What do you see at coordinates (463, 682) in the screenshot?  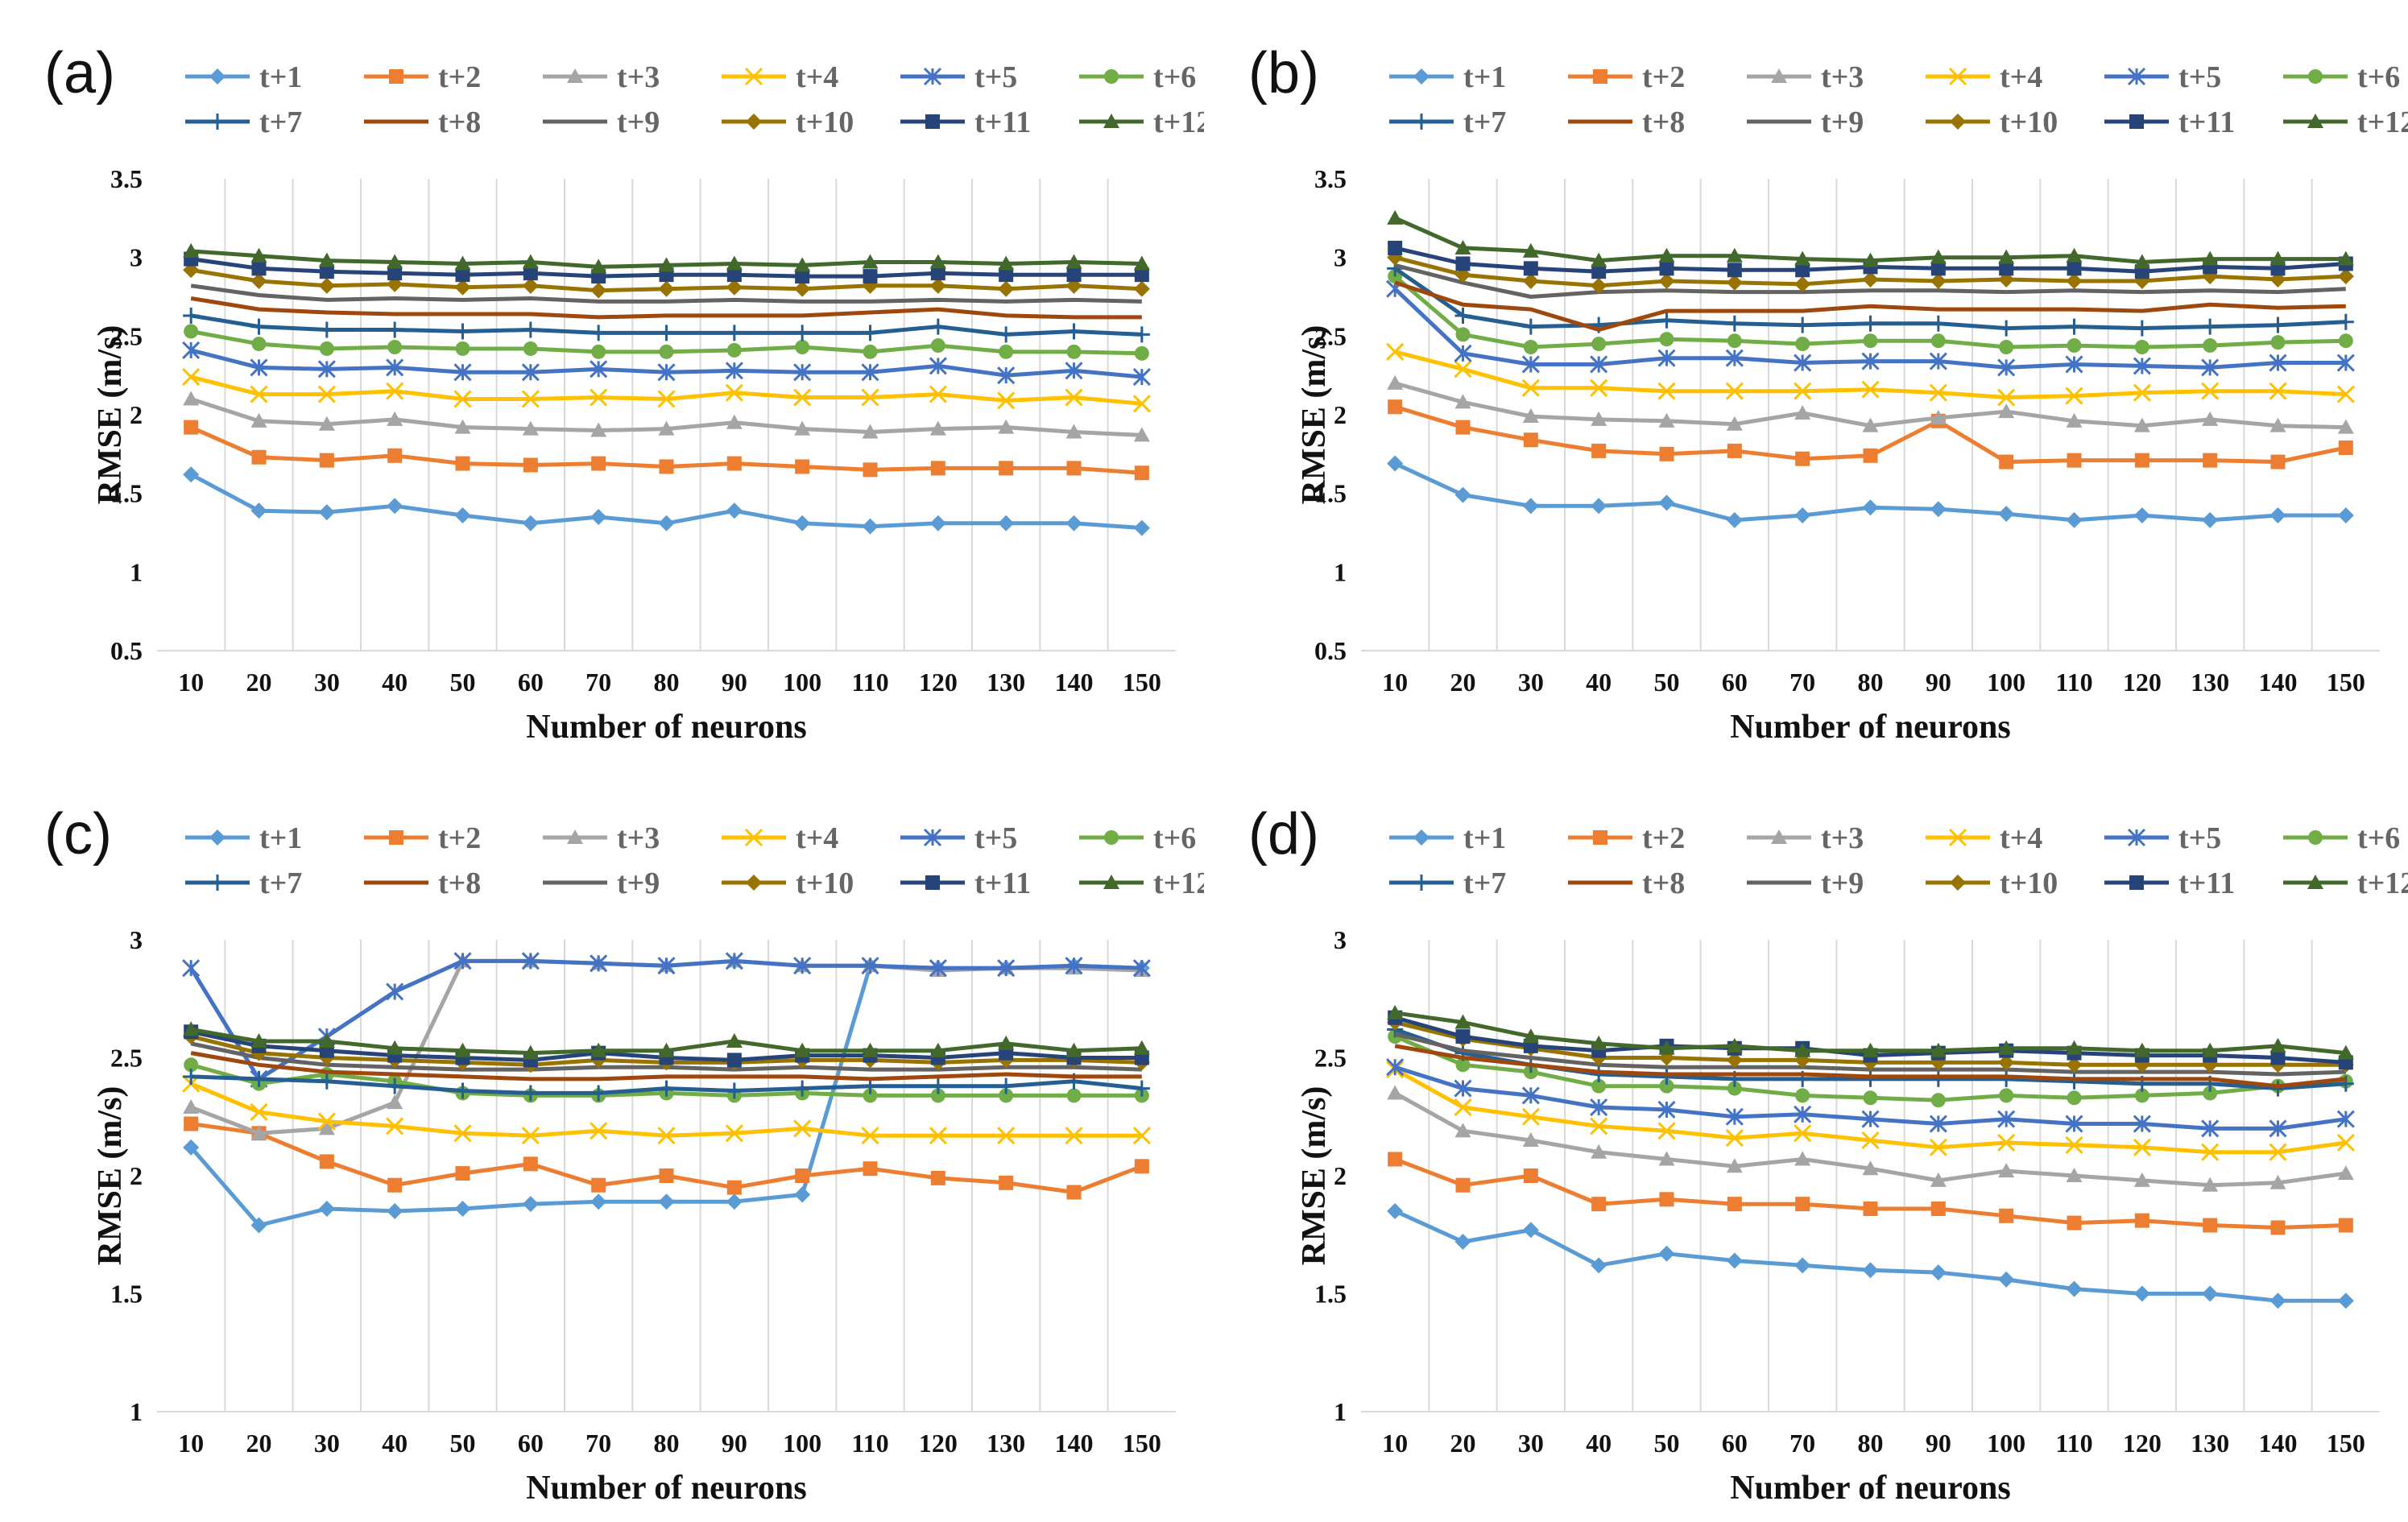 I see `x-tick-label: 50` at bounding box center [463, 682].